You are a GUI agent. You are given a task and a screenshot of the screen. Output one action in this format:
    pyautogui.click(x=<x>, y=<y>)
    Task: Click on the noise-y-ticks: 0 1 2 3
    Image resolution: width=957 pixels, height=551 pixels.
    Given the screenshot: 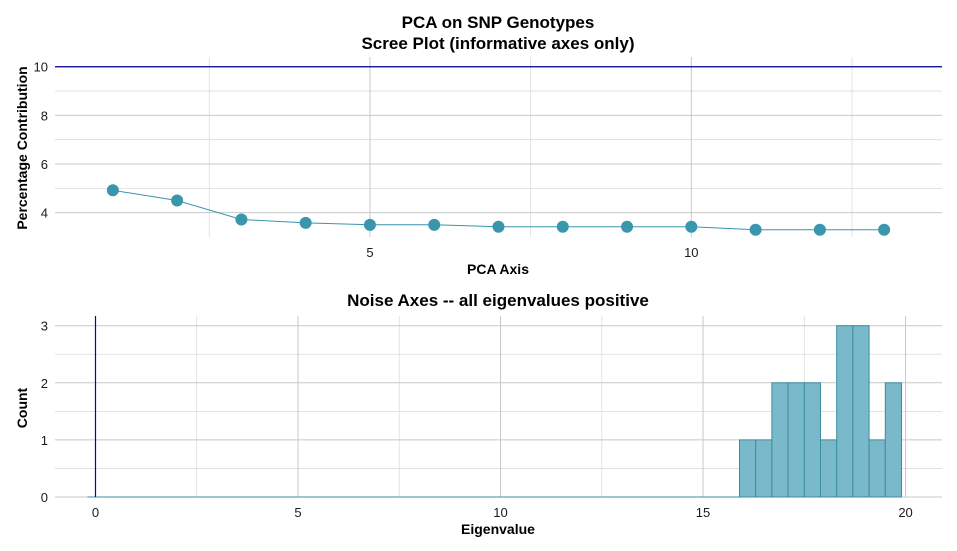 What is the action you would take?
    pyautogui.click(x=44, y=412)
    